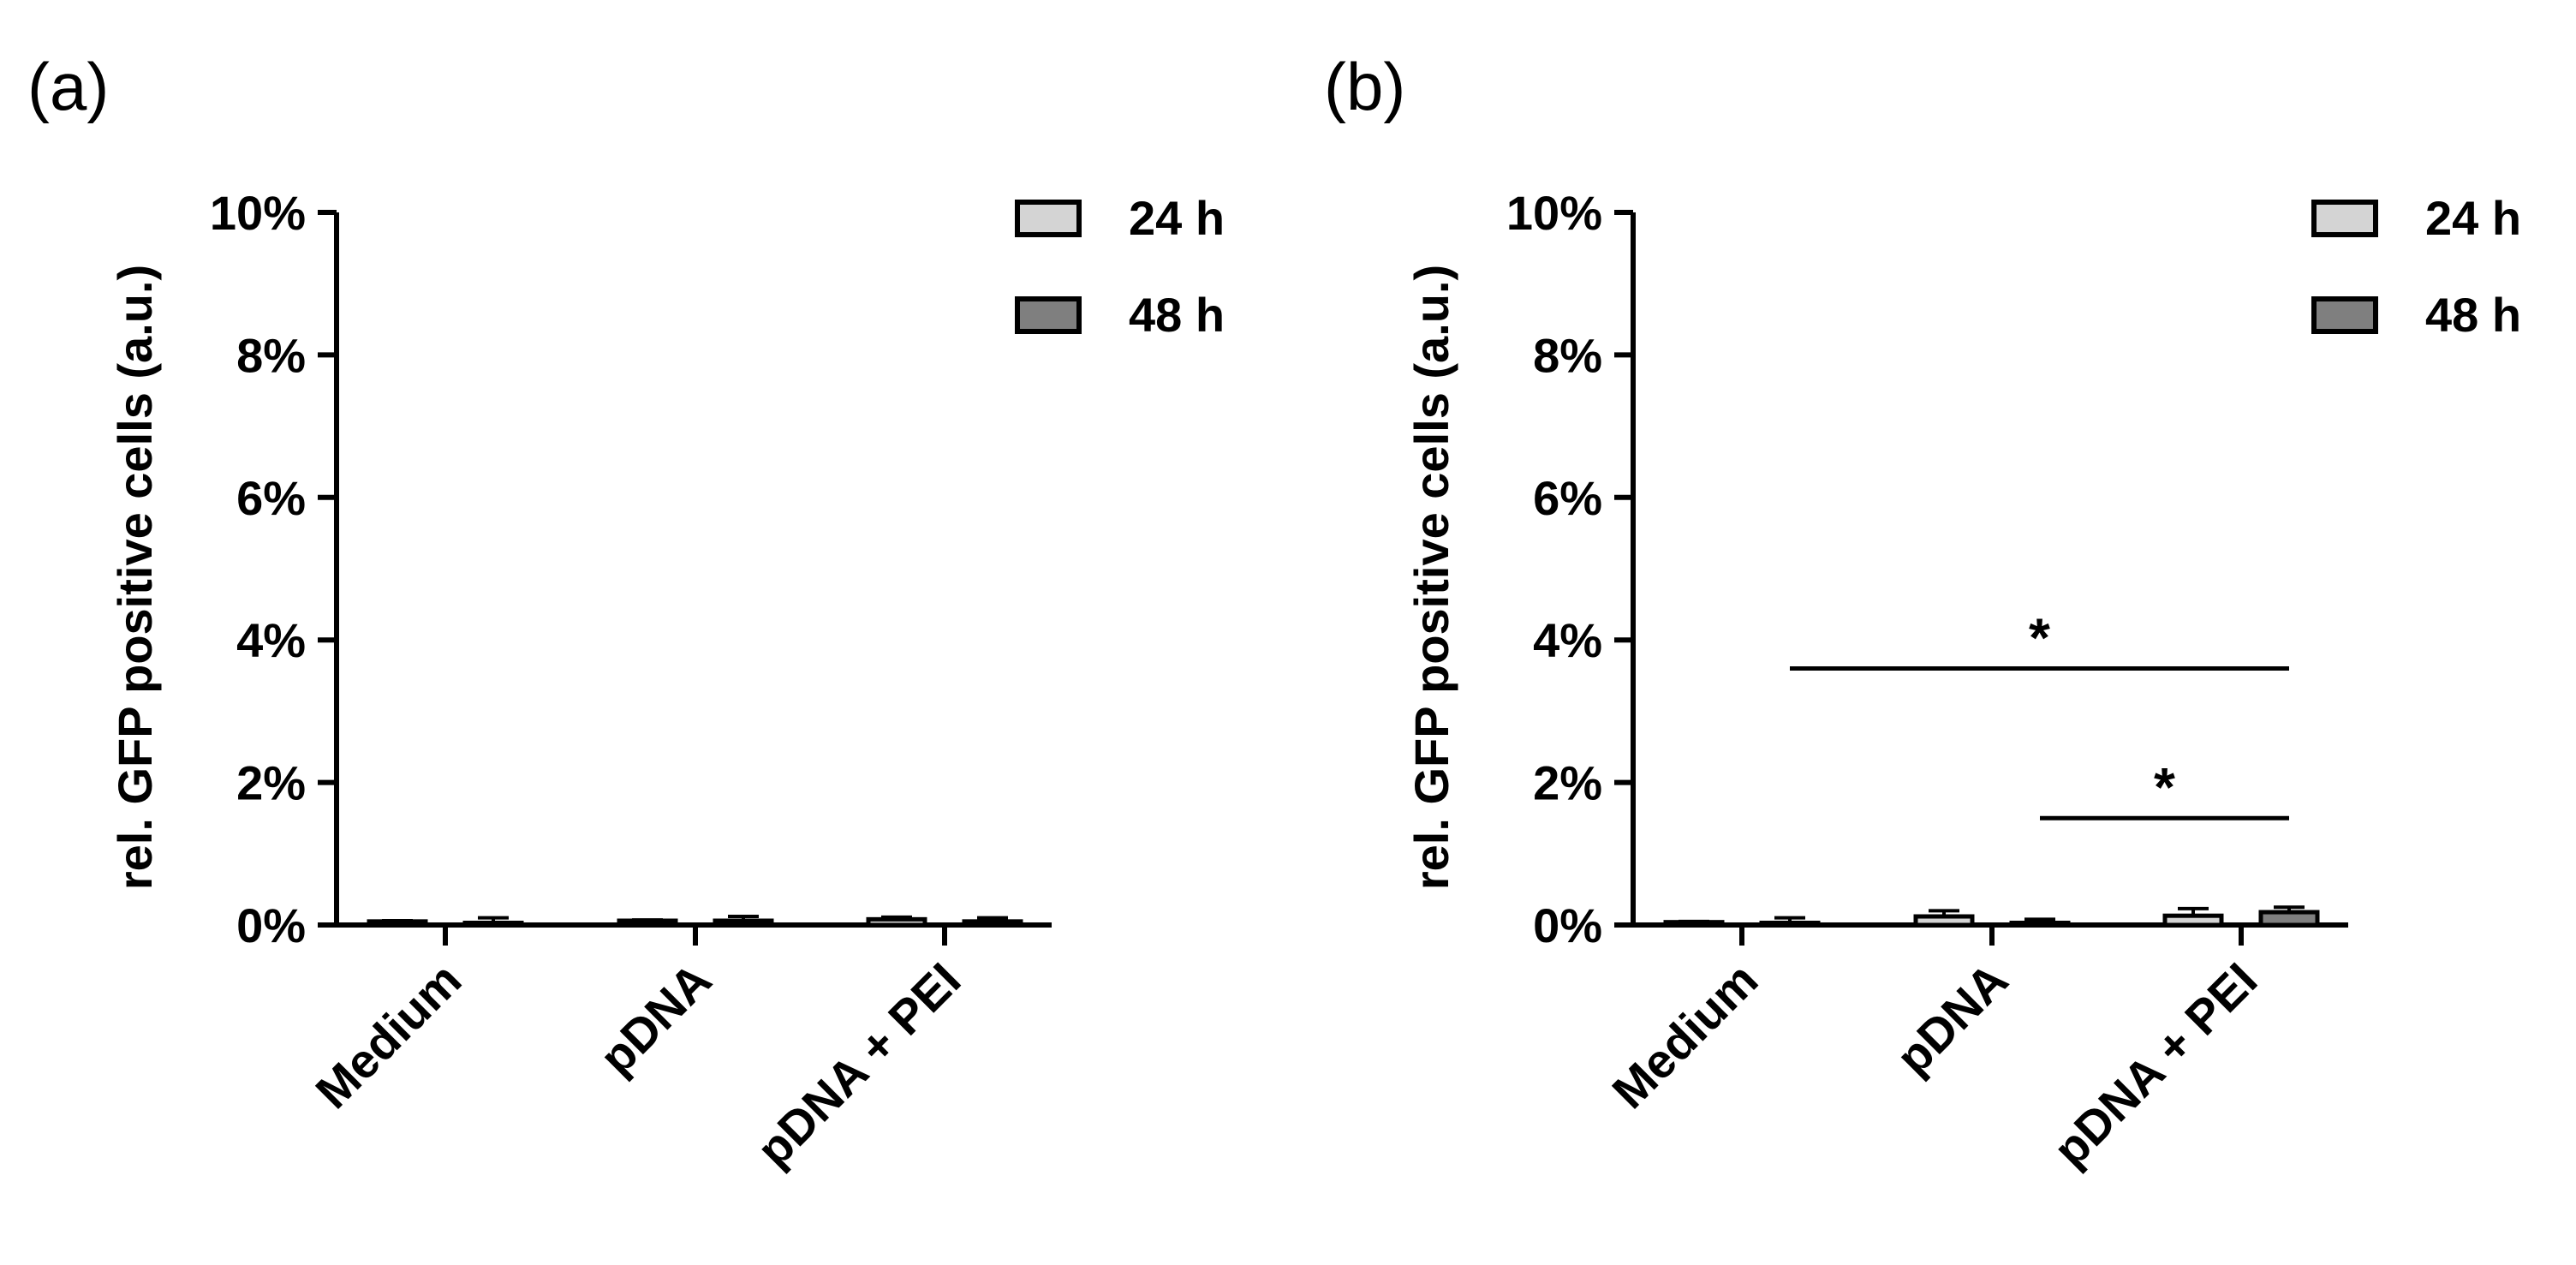  I want to click on panel-label: (b), so click(1364, 86).